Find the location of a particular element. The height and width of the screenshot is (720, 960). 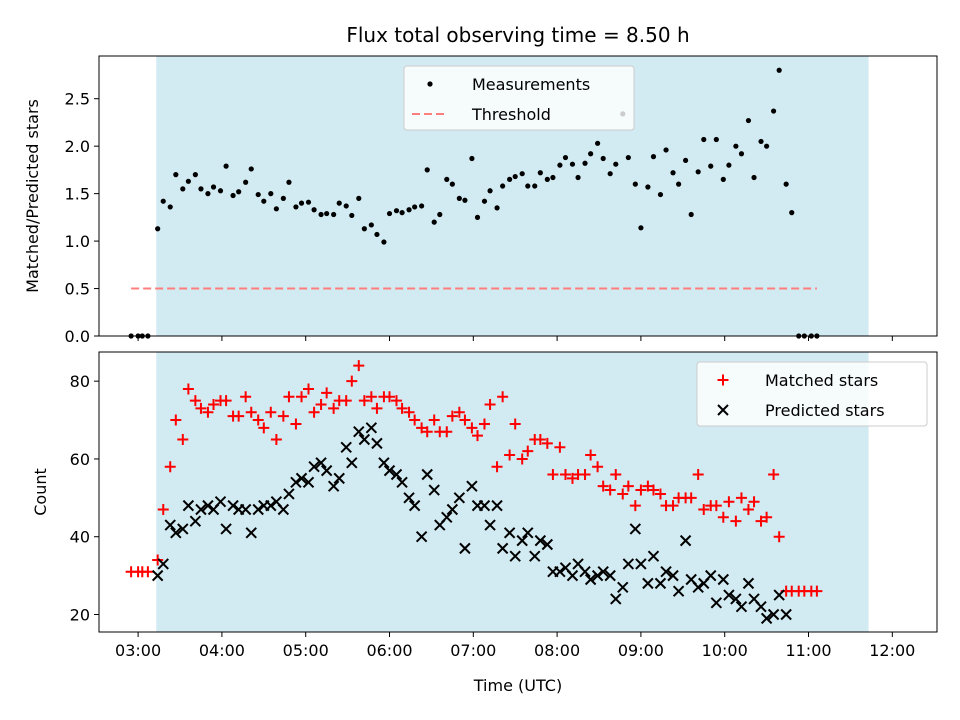

x-tick-label: 04:00 is located at coordinates (222, 650).